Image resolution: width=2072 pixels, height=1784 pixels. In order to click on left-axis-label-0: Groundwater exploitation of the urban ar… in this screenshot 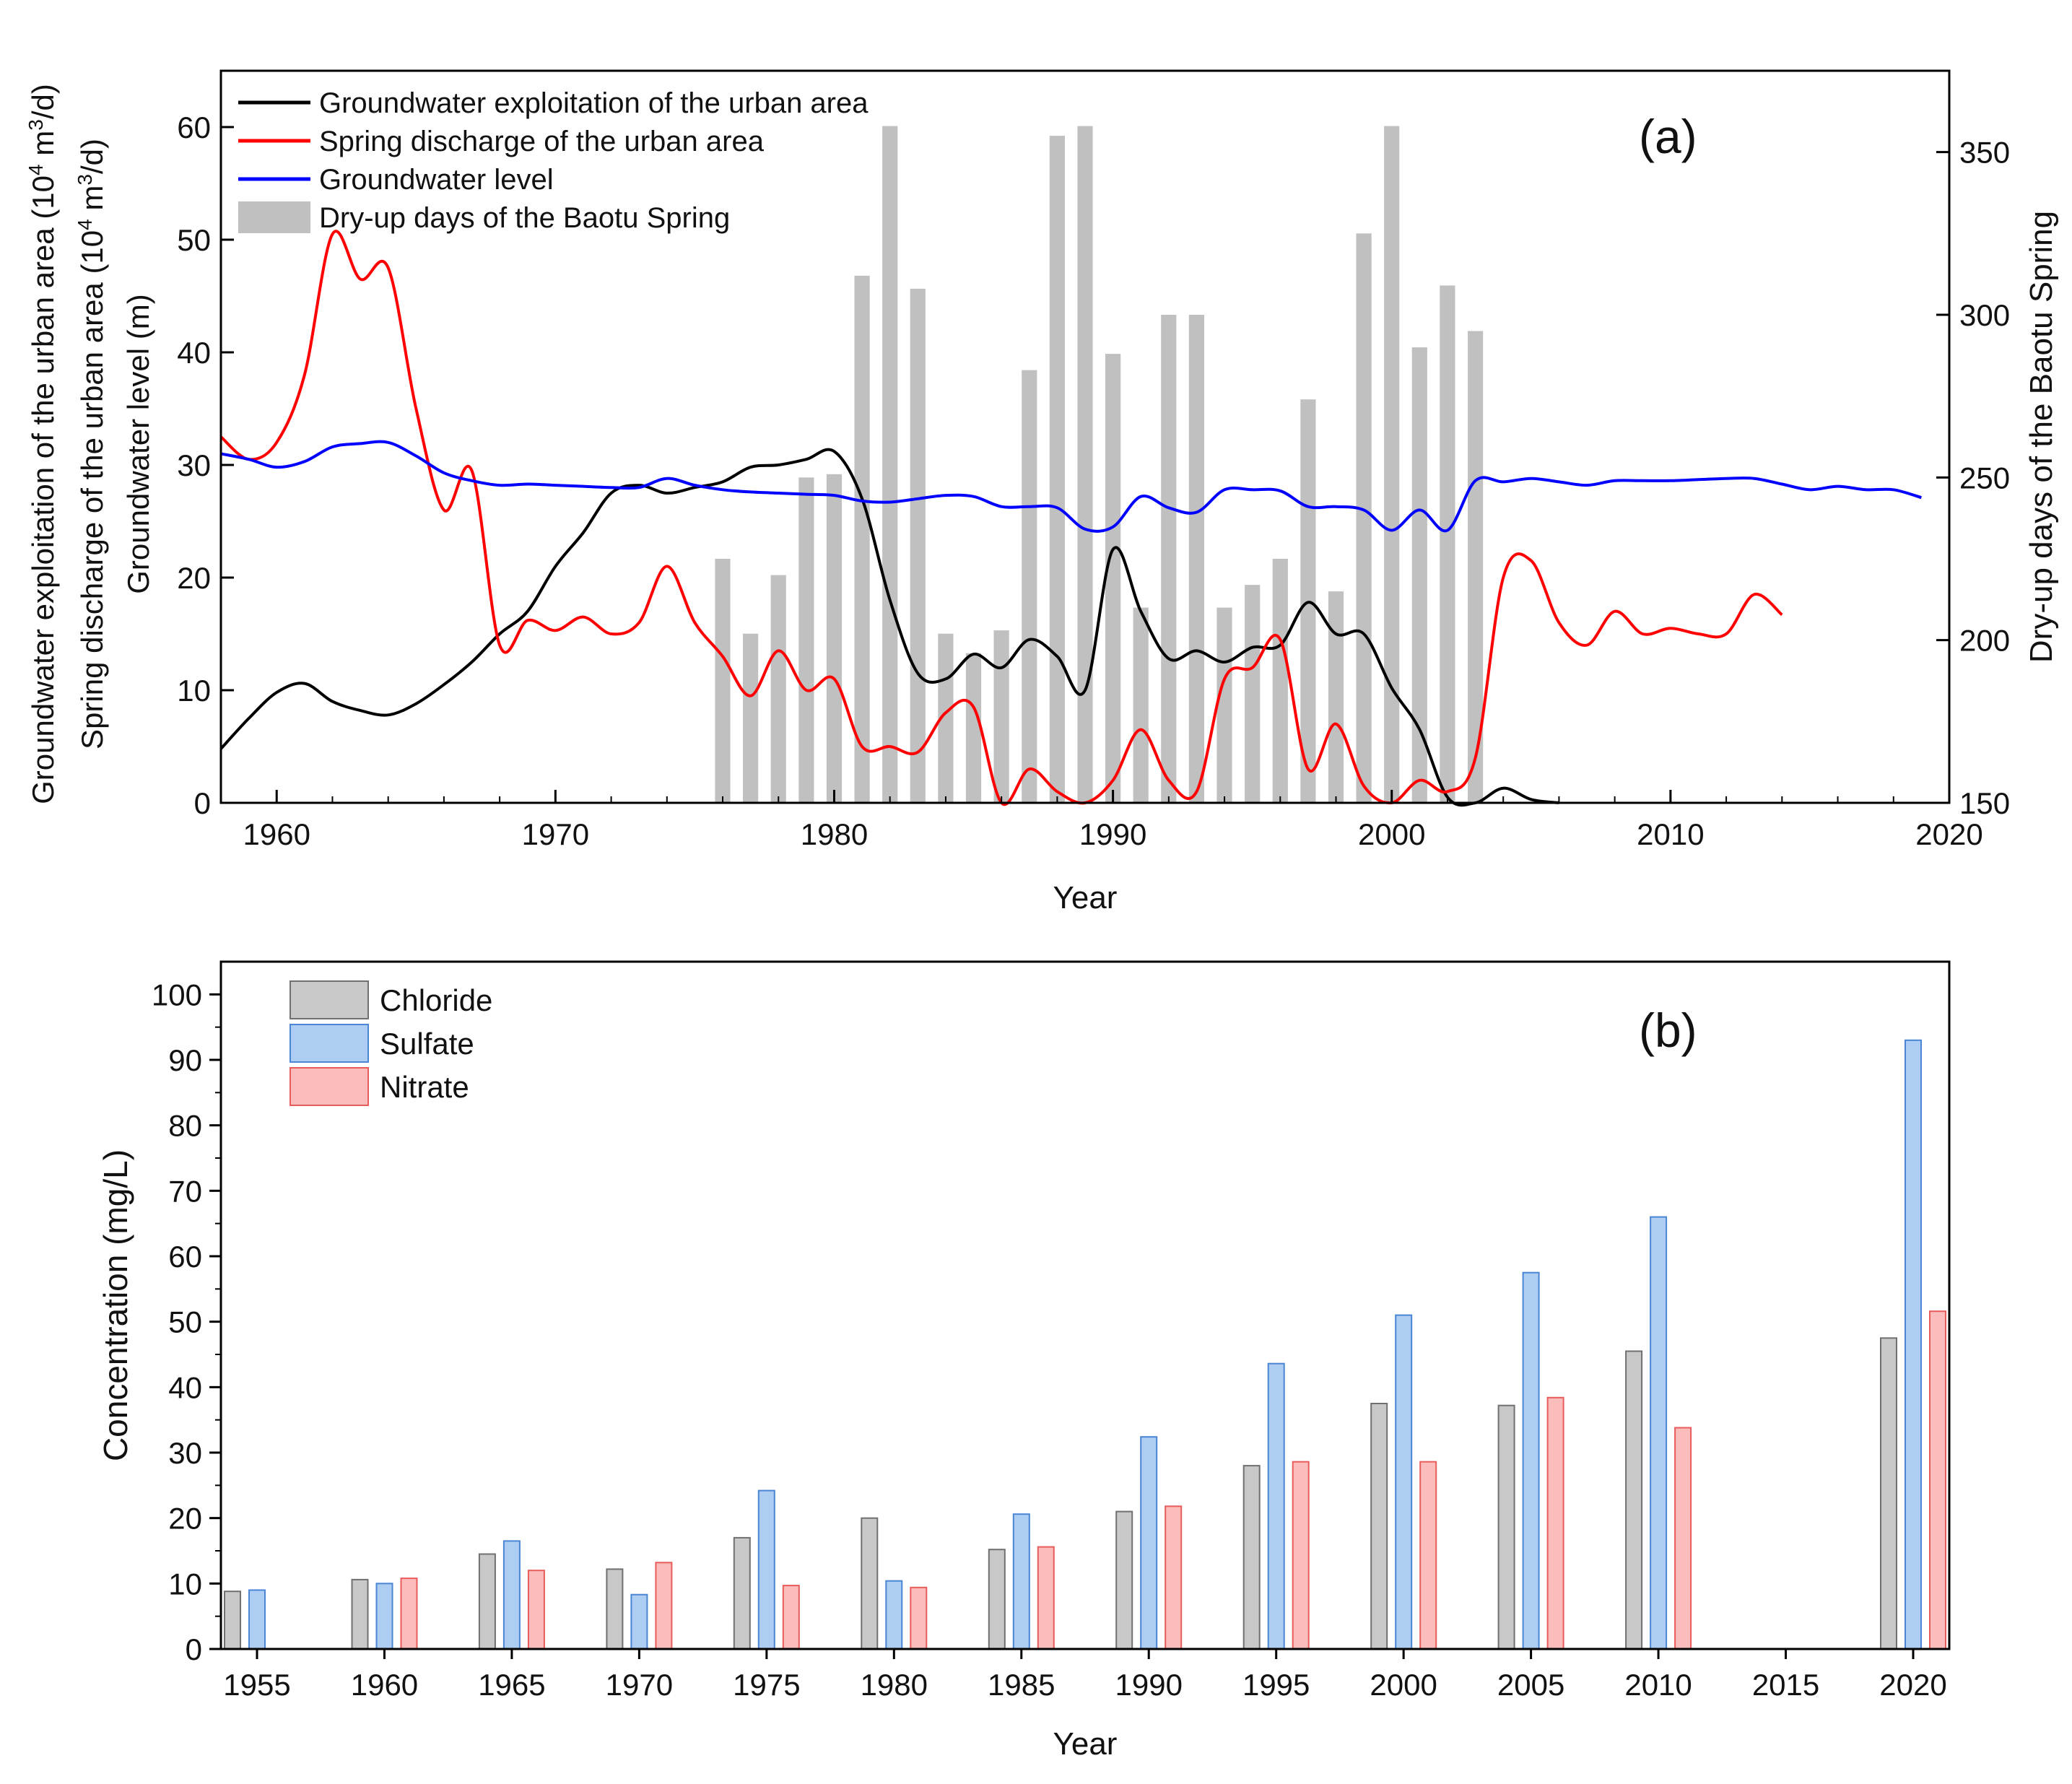, I will do `click(43, 444)`.